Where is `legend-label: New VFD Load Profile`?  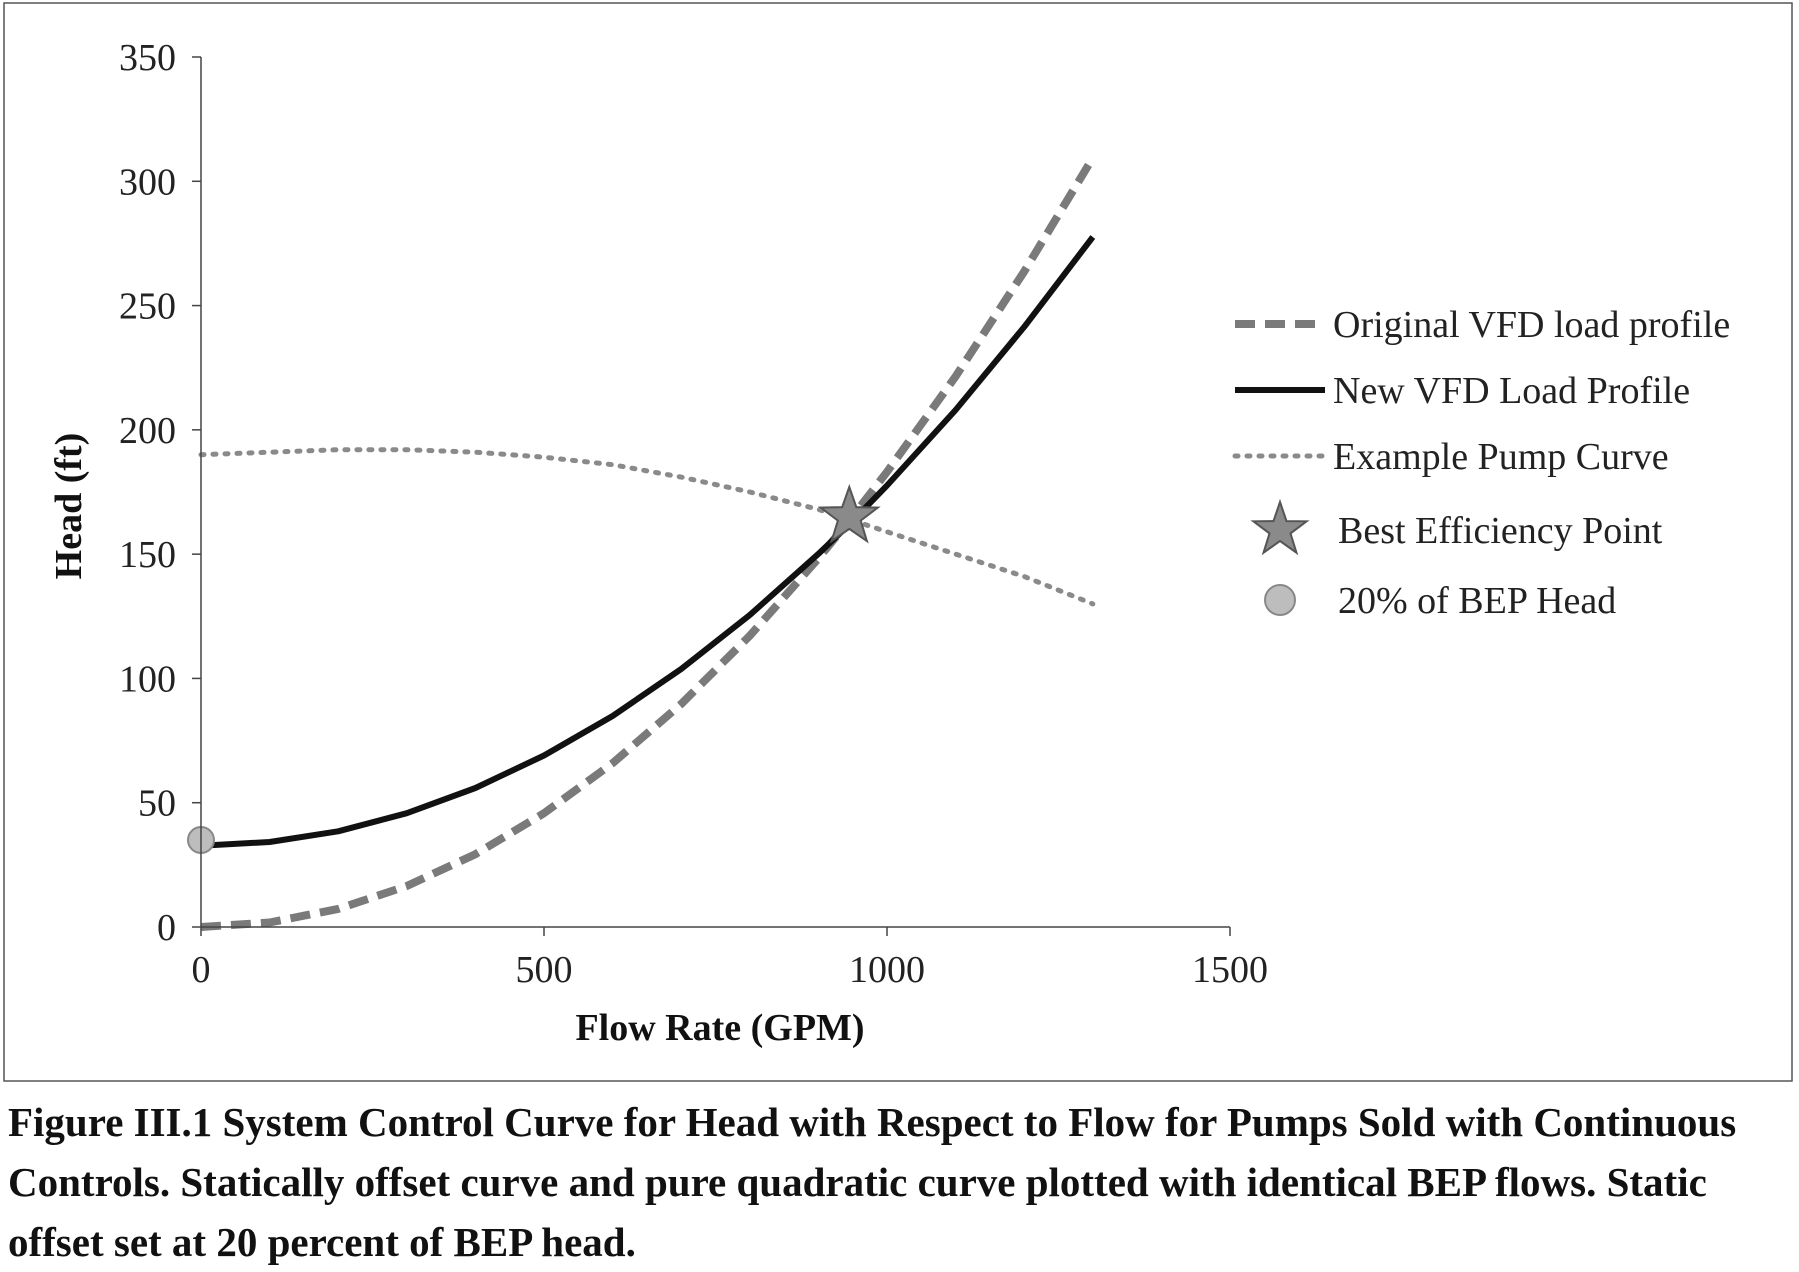 legend-label: New VFD Load Profile is located at coordinates (1511, 391).